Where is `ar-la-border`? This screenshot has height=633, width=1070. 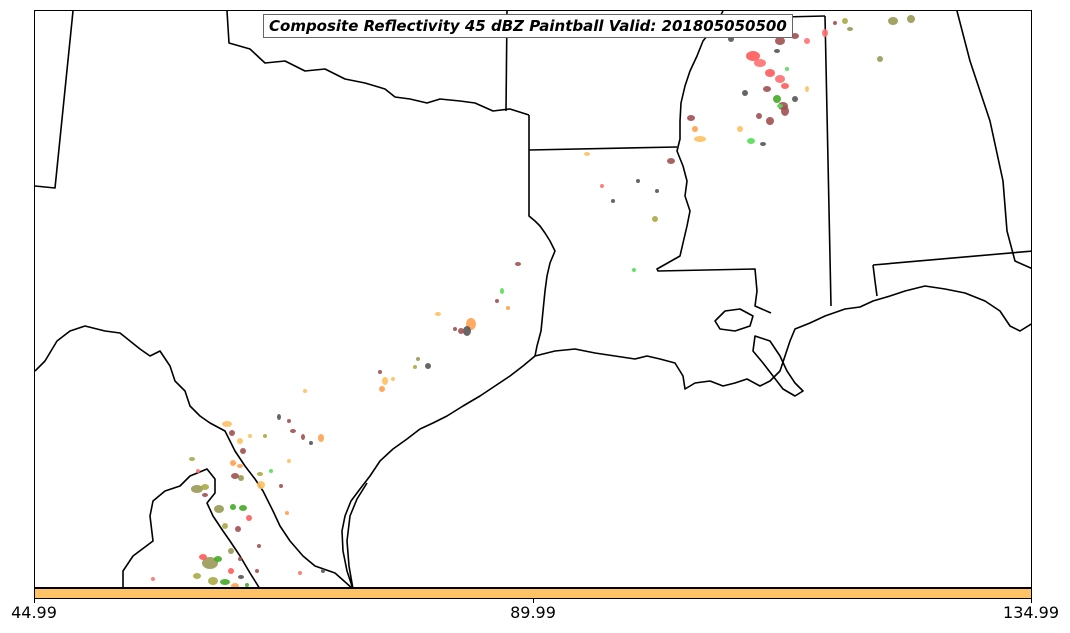 ar-la-border is located at coordinates (603, 148).